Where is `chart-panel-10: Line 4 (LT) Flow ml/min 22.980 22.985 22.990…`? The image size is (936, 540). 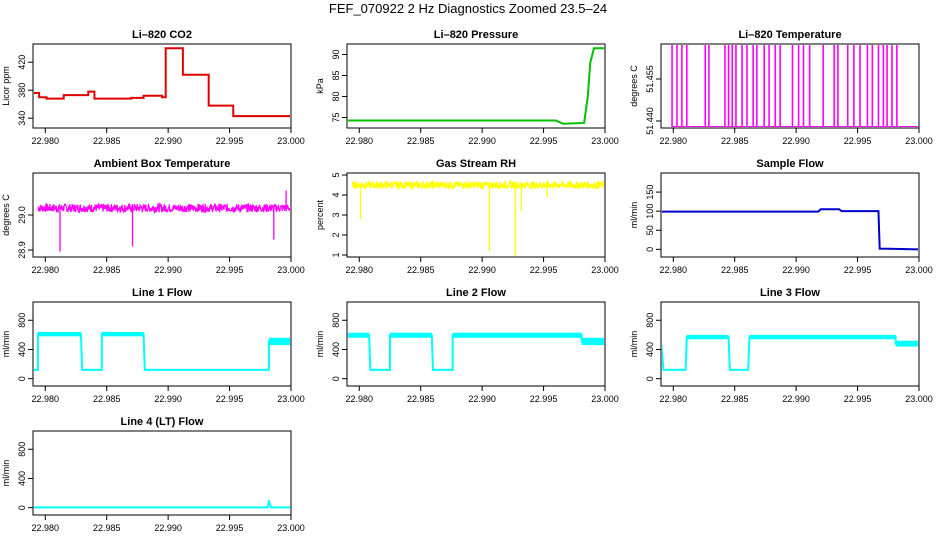 chart-panel-10: Line 4 (LT) Flow ml/min 22.980 22.985 22.990… is located at coordinates (153, 474).